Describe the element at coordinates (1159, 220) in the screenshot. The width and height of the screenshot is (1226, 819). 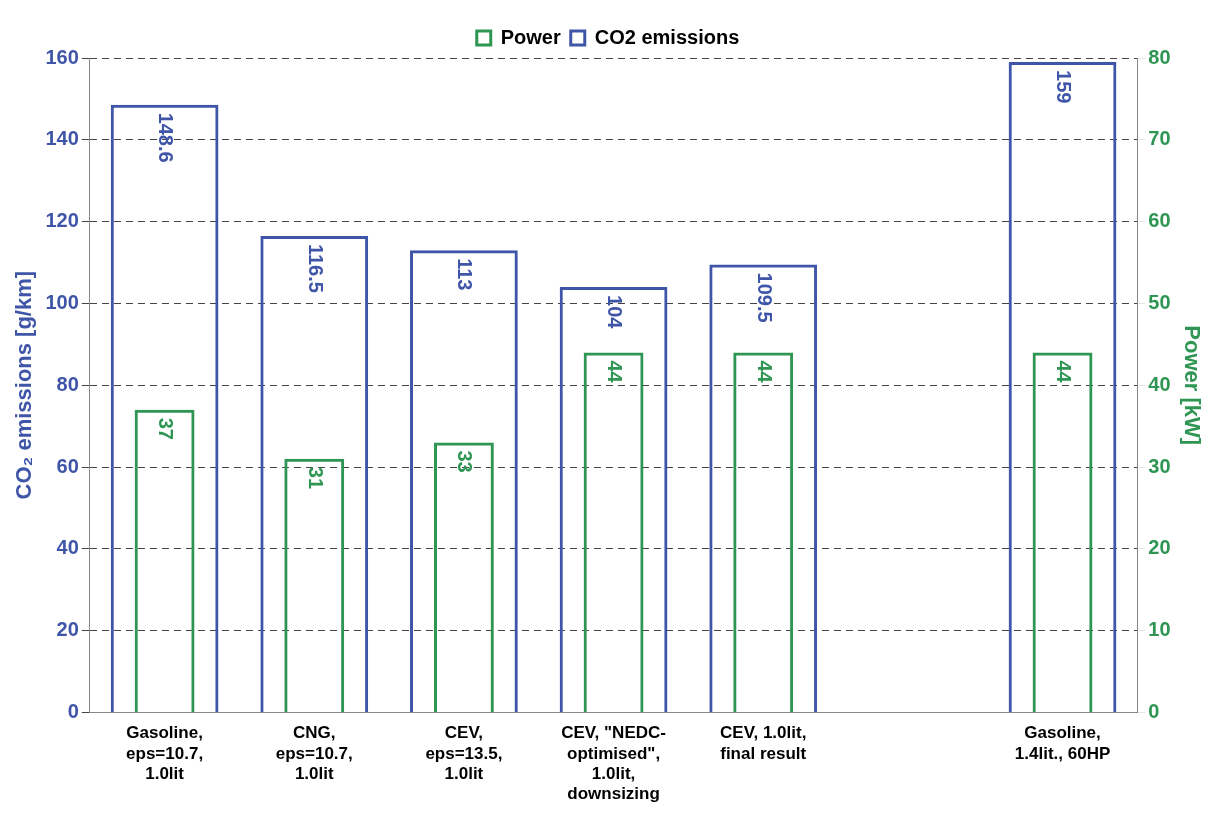
I see `y2-tick-label: 60` at that location.